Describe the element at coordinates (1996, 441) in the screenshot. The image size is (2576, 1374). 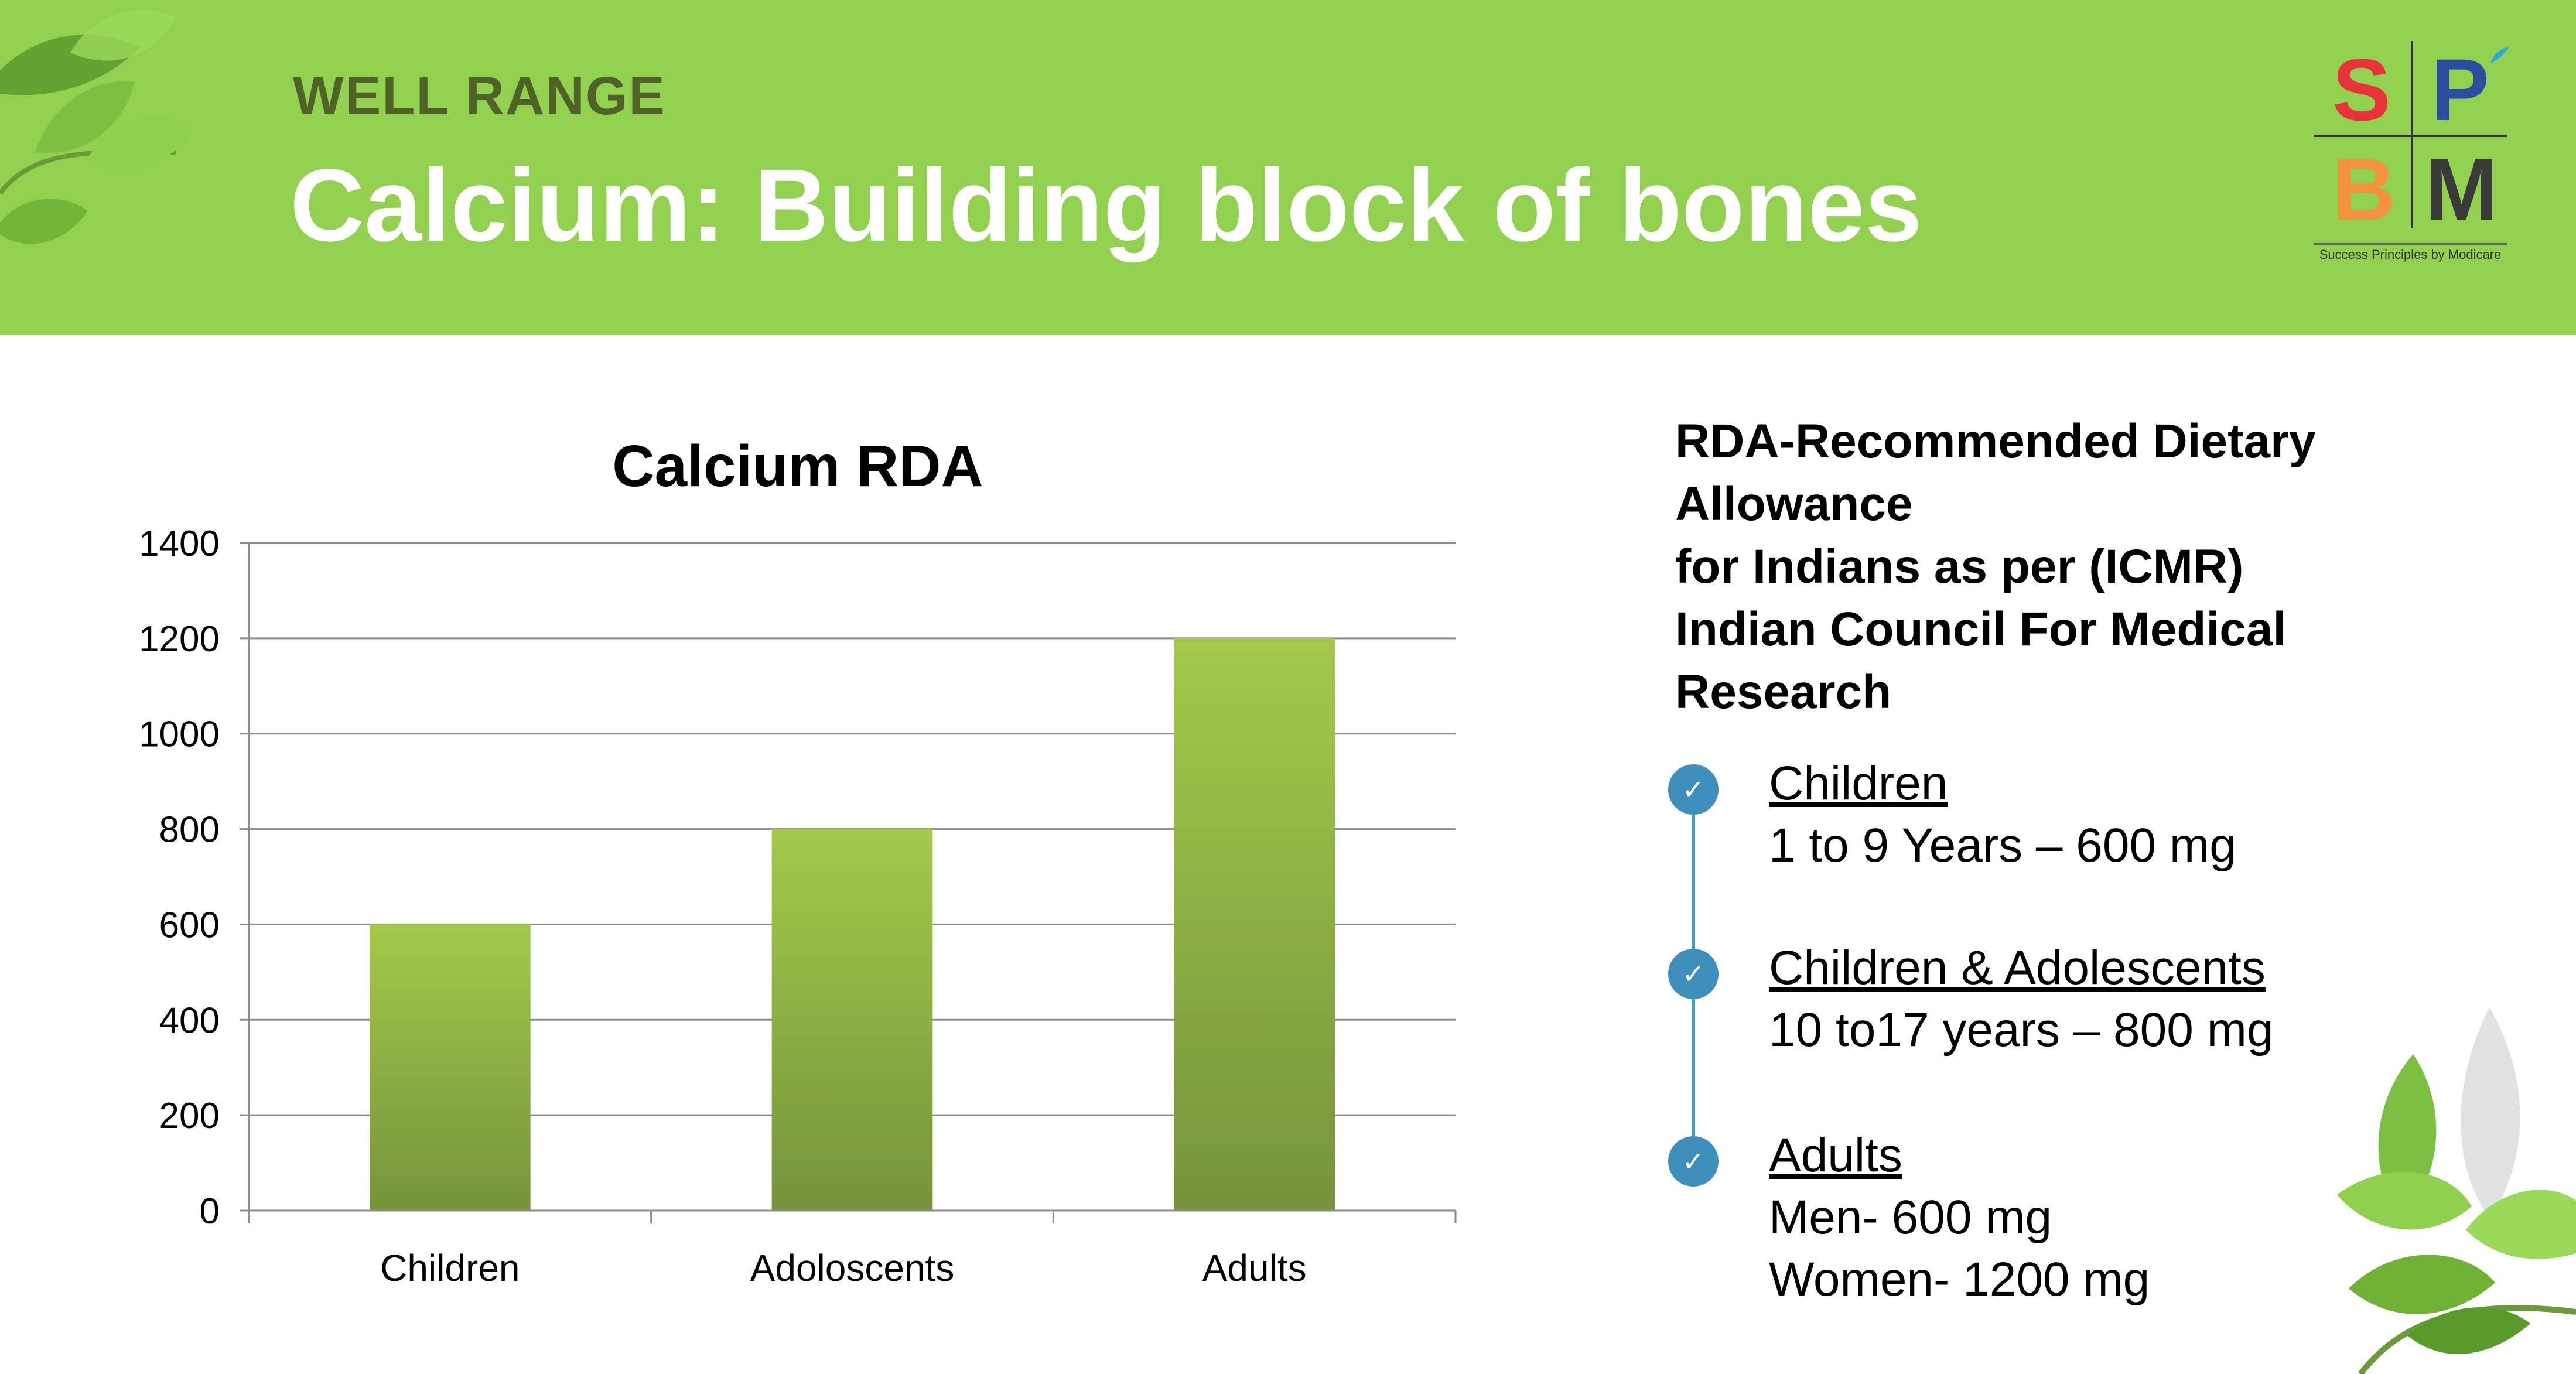
I see `rda-heading-line: RDA-Recommended Dietary` at that location.